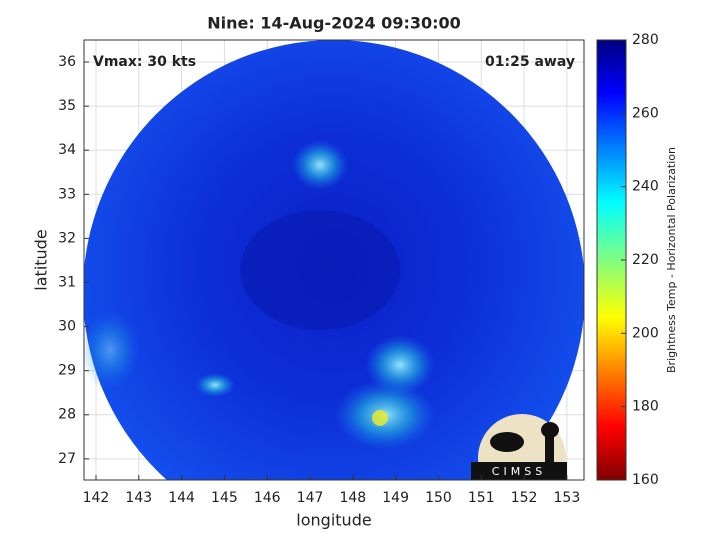 This screenshot has height=544, width=720. I want to click on cloud-core, so click(320, 270).